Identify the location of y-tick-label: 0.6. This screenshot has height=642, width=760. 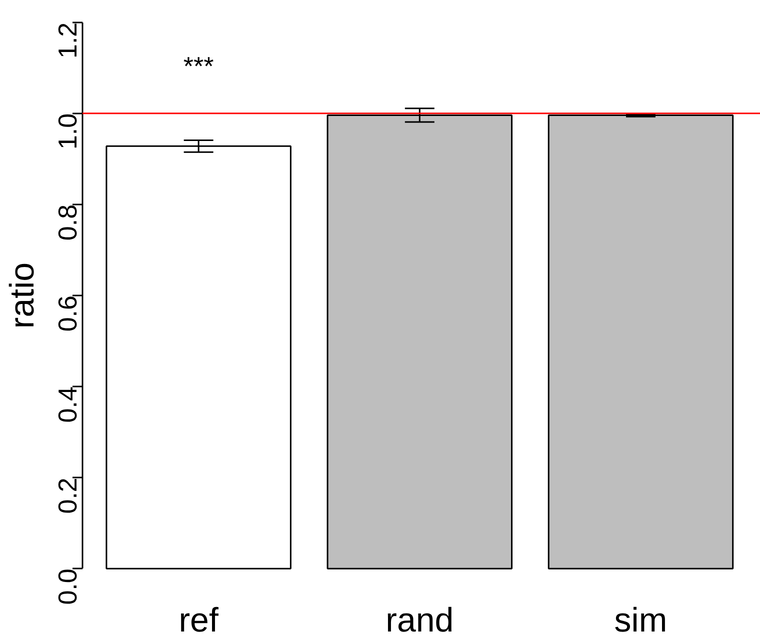
(67, 313).